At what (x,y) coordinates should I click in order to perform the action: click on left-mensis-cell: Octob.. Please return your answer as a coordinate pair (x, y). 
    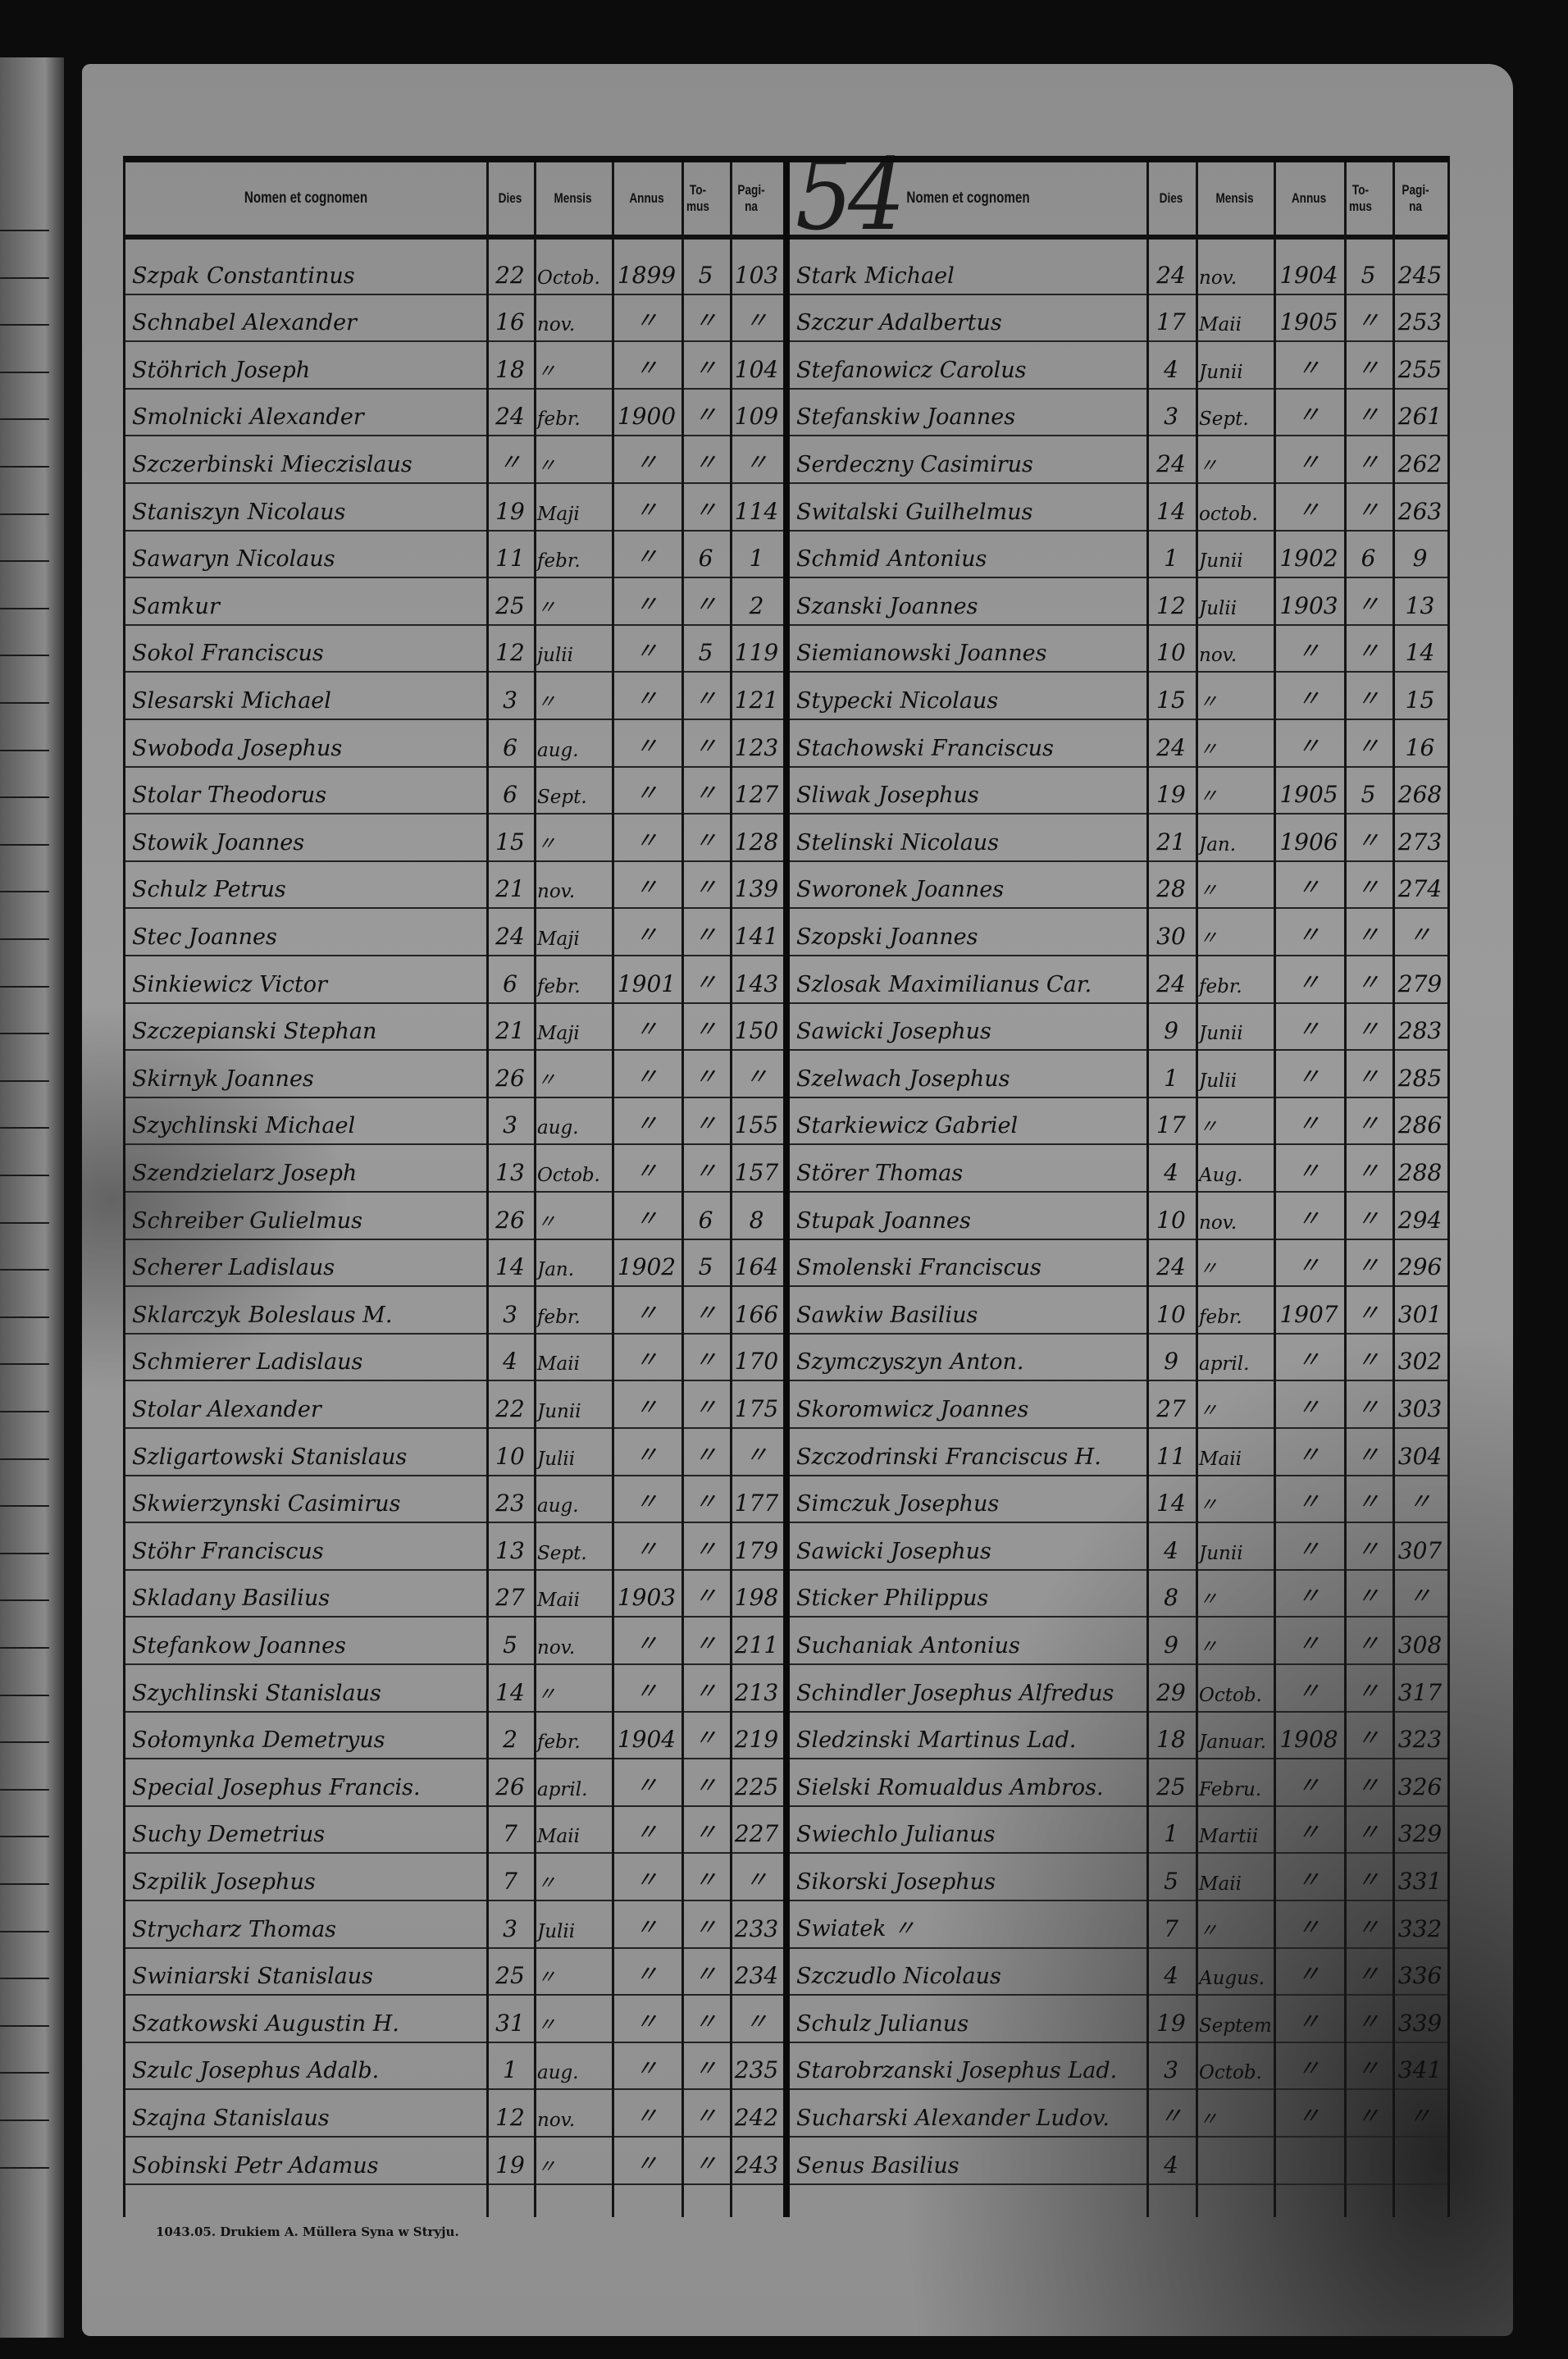
    Looking at the image, I should click on (568, 278).